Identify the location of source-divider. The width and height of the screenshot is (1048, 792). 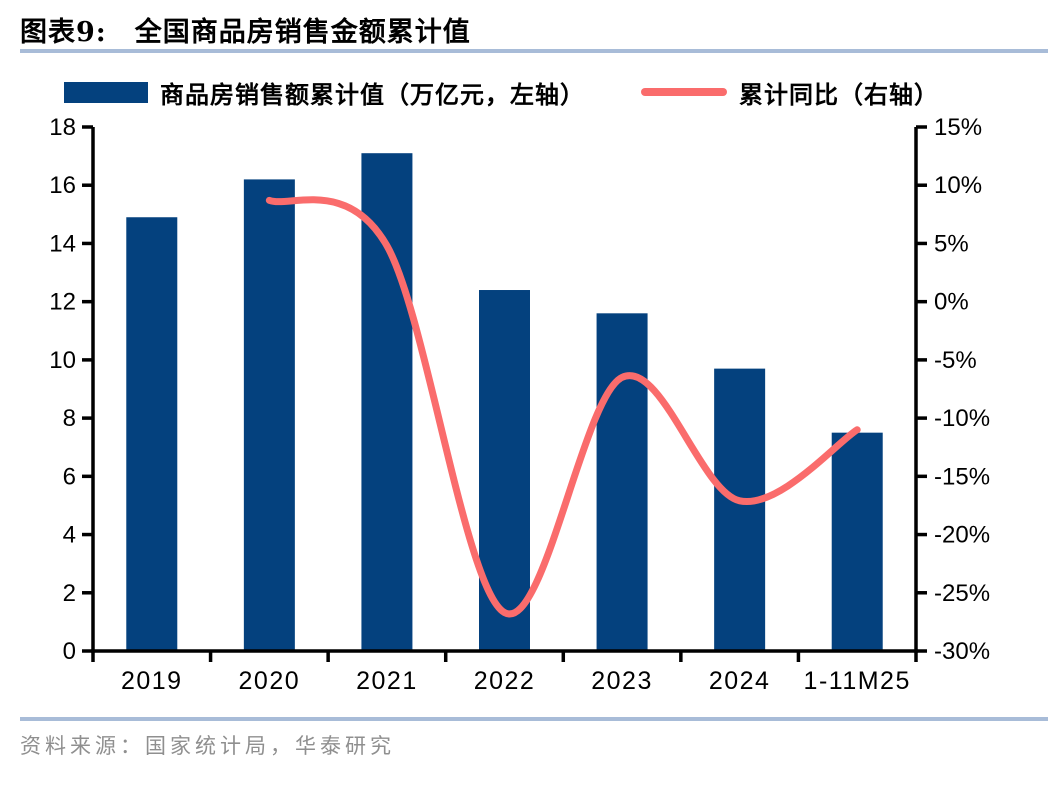
(534, 719).